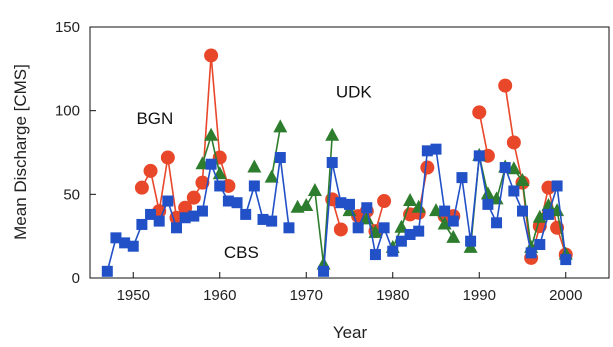 Image resolution: width=613 pixels, height=347 pixels. I want to click on y-tick-label: 100, so click(67, 111).